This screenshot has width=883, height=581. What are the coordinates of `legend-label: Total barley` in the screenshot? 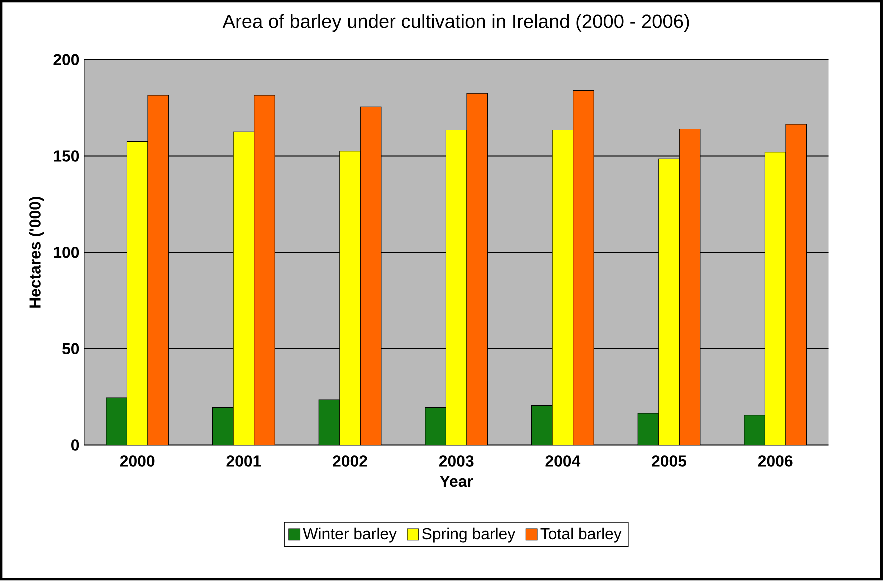 It's located at (581, 535).